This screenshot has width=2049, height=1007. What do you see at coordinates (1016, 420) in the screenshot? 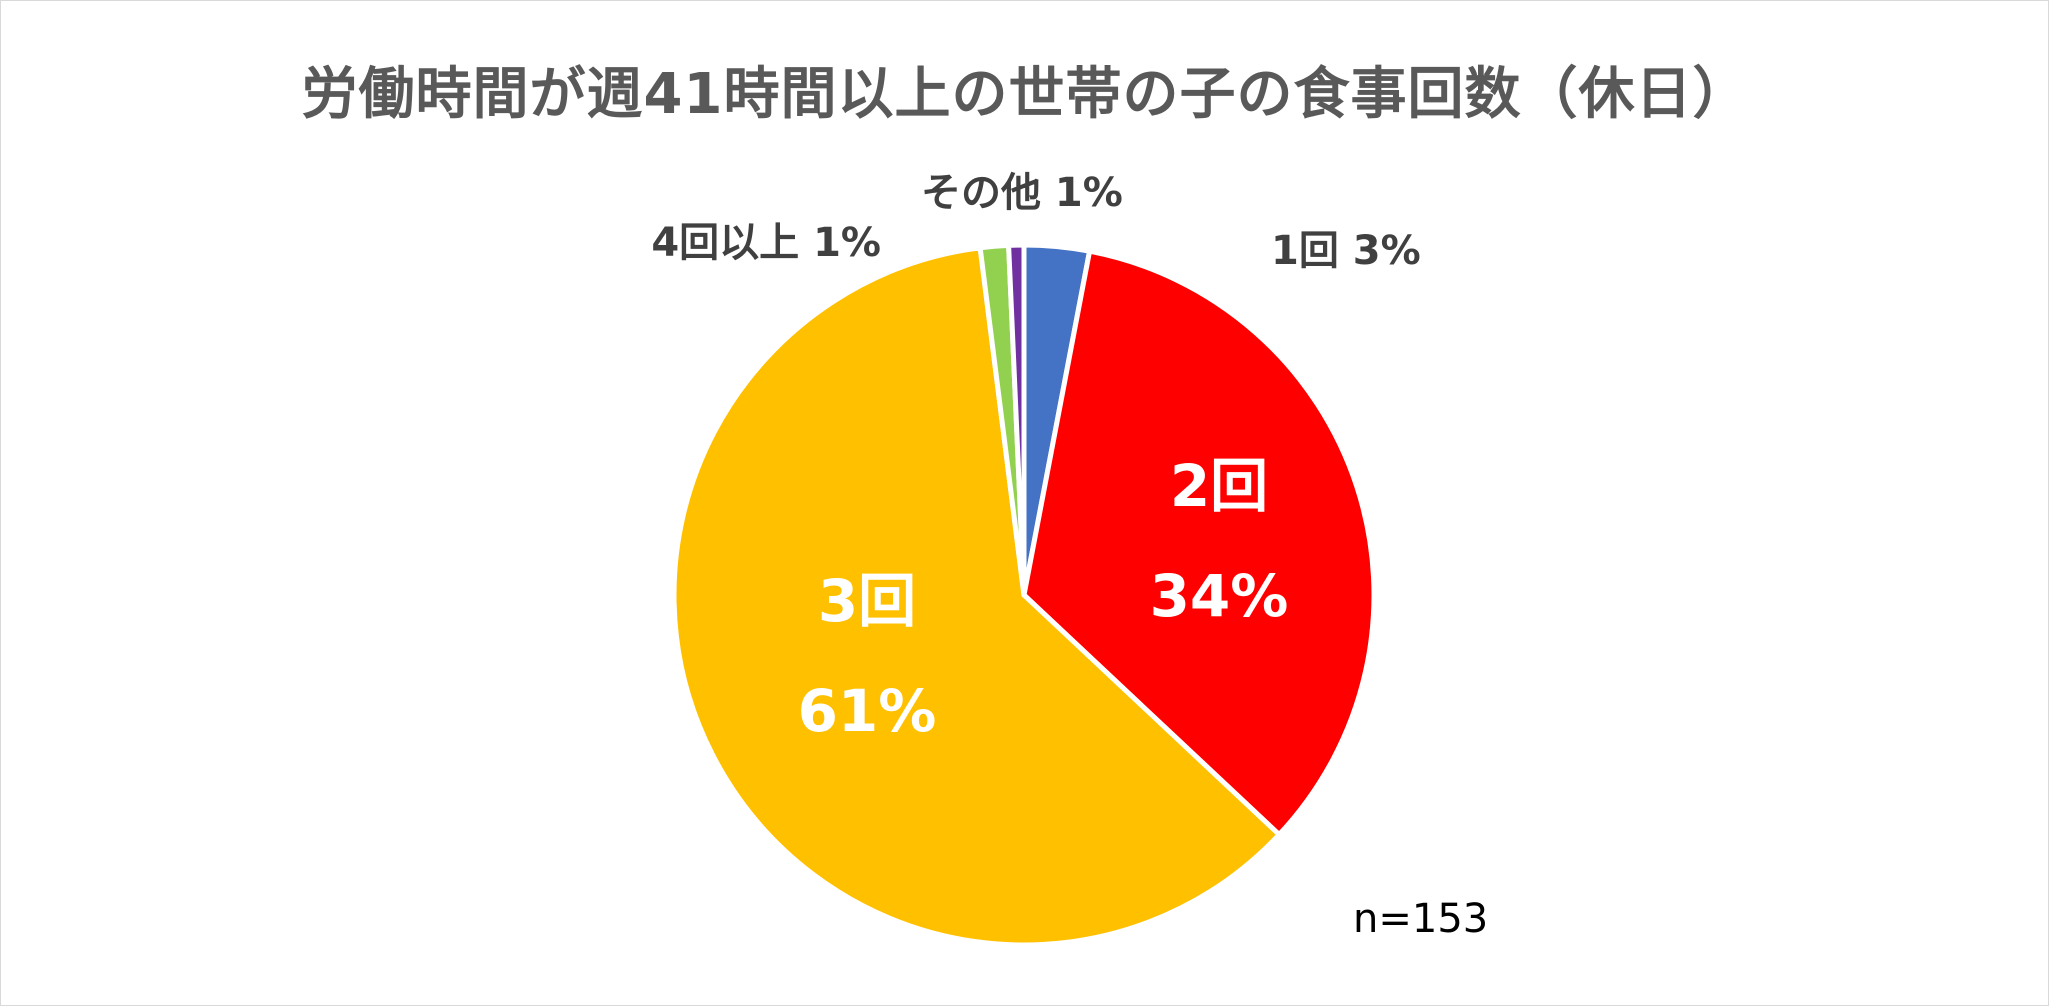
I see `slice-sonota` at bounding box center [1016, 420].